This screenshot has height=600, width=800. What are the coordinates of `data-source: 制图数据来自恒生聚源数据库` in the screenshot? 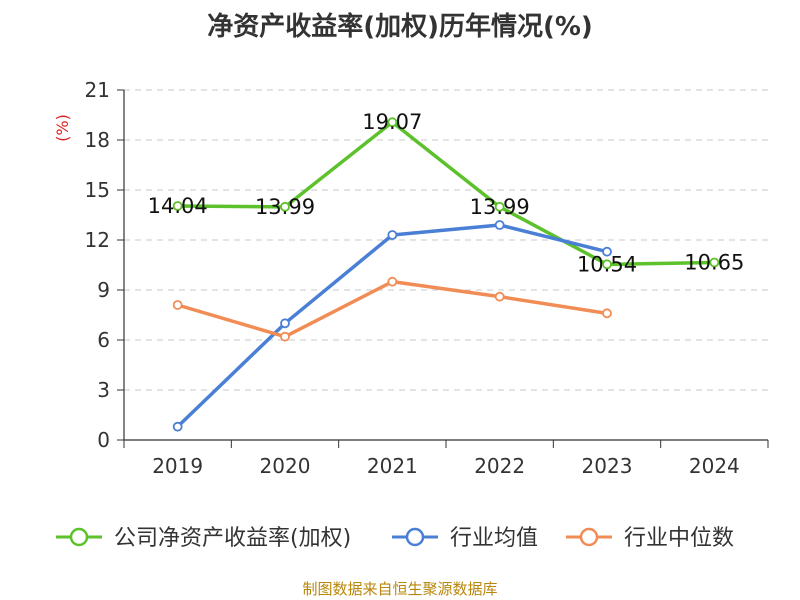 It's located at (400, 589).